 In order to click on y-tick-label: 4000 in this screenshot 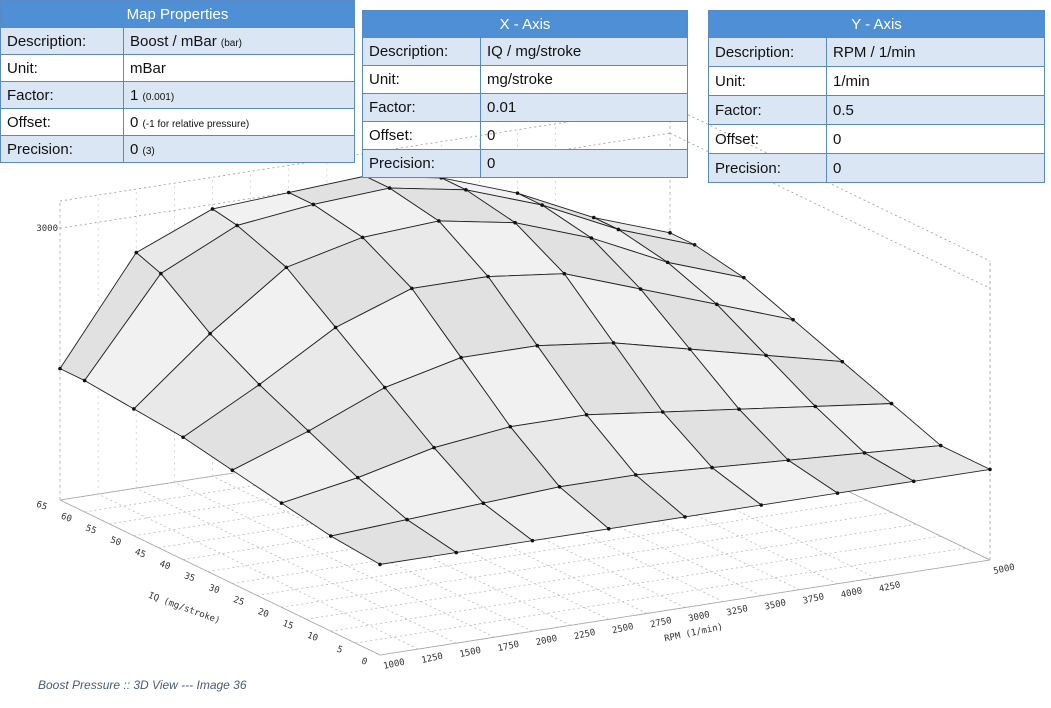, I will do `click(851, 593)`.